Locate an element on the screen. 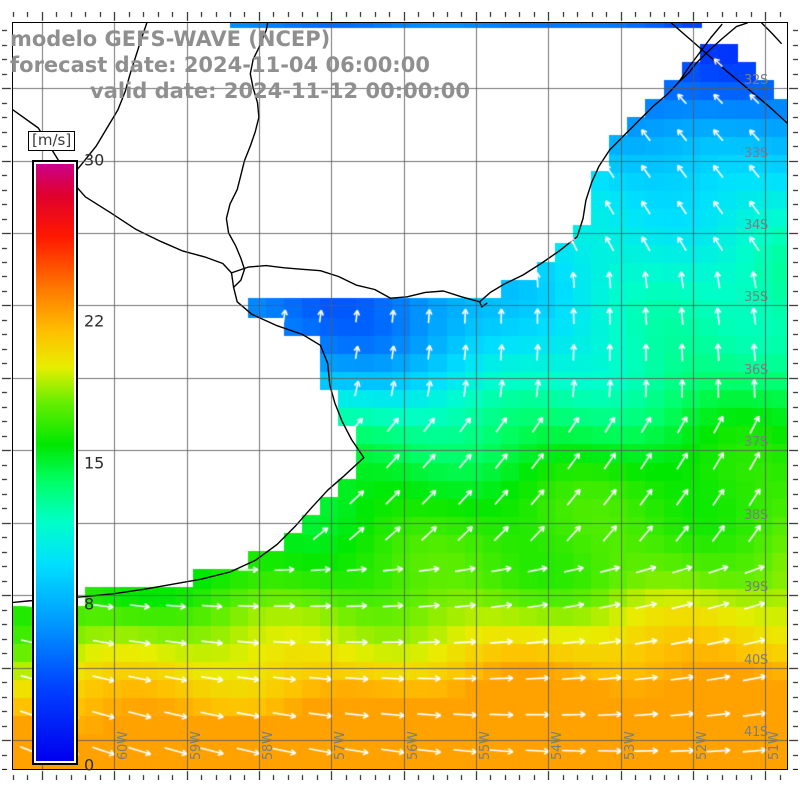 The image size is (800, 800). lon-label-60W: 60W is located at coordinates (124, 746).